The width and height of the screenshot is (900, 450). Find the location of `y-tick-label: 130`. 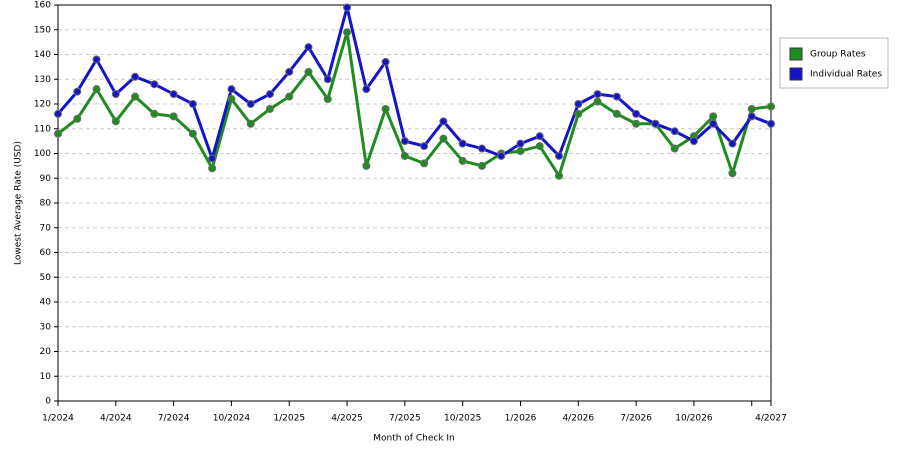

y-tick-label: 130 is located at coordinates (42, 80).